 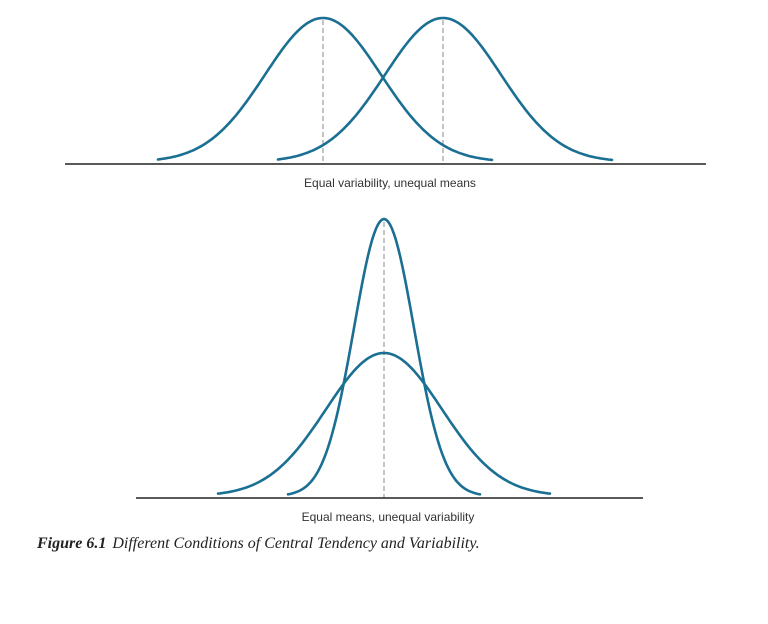 What do you see at coordinates (384, 423) in the screenshot?
I see `bottom-curve-wide` at bounding box center [384, 423].